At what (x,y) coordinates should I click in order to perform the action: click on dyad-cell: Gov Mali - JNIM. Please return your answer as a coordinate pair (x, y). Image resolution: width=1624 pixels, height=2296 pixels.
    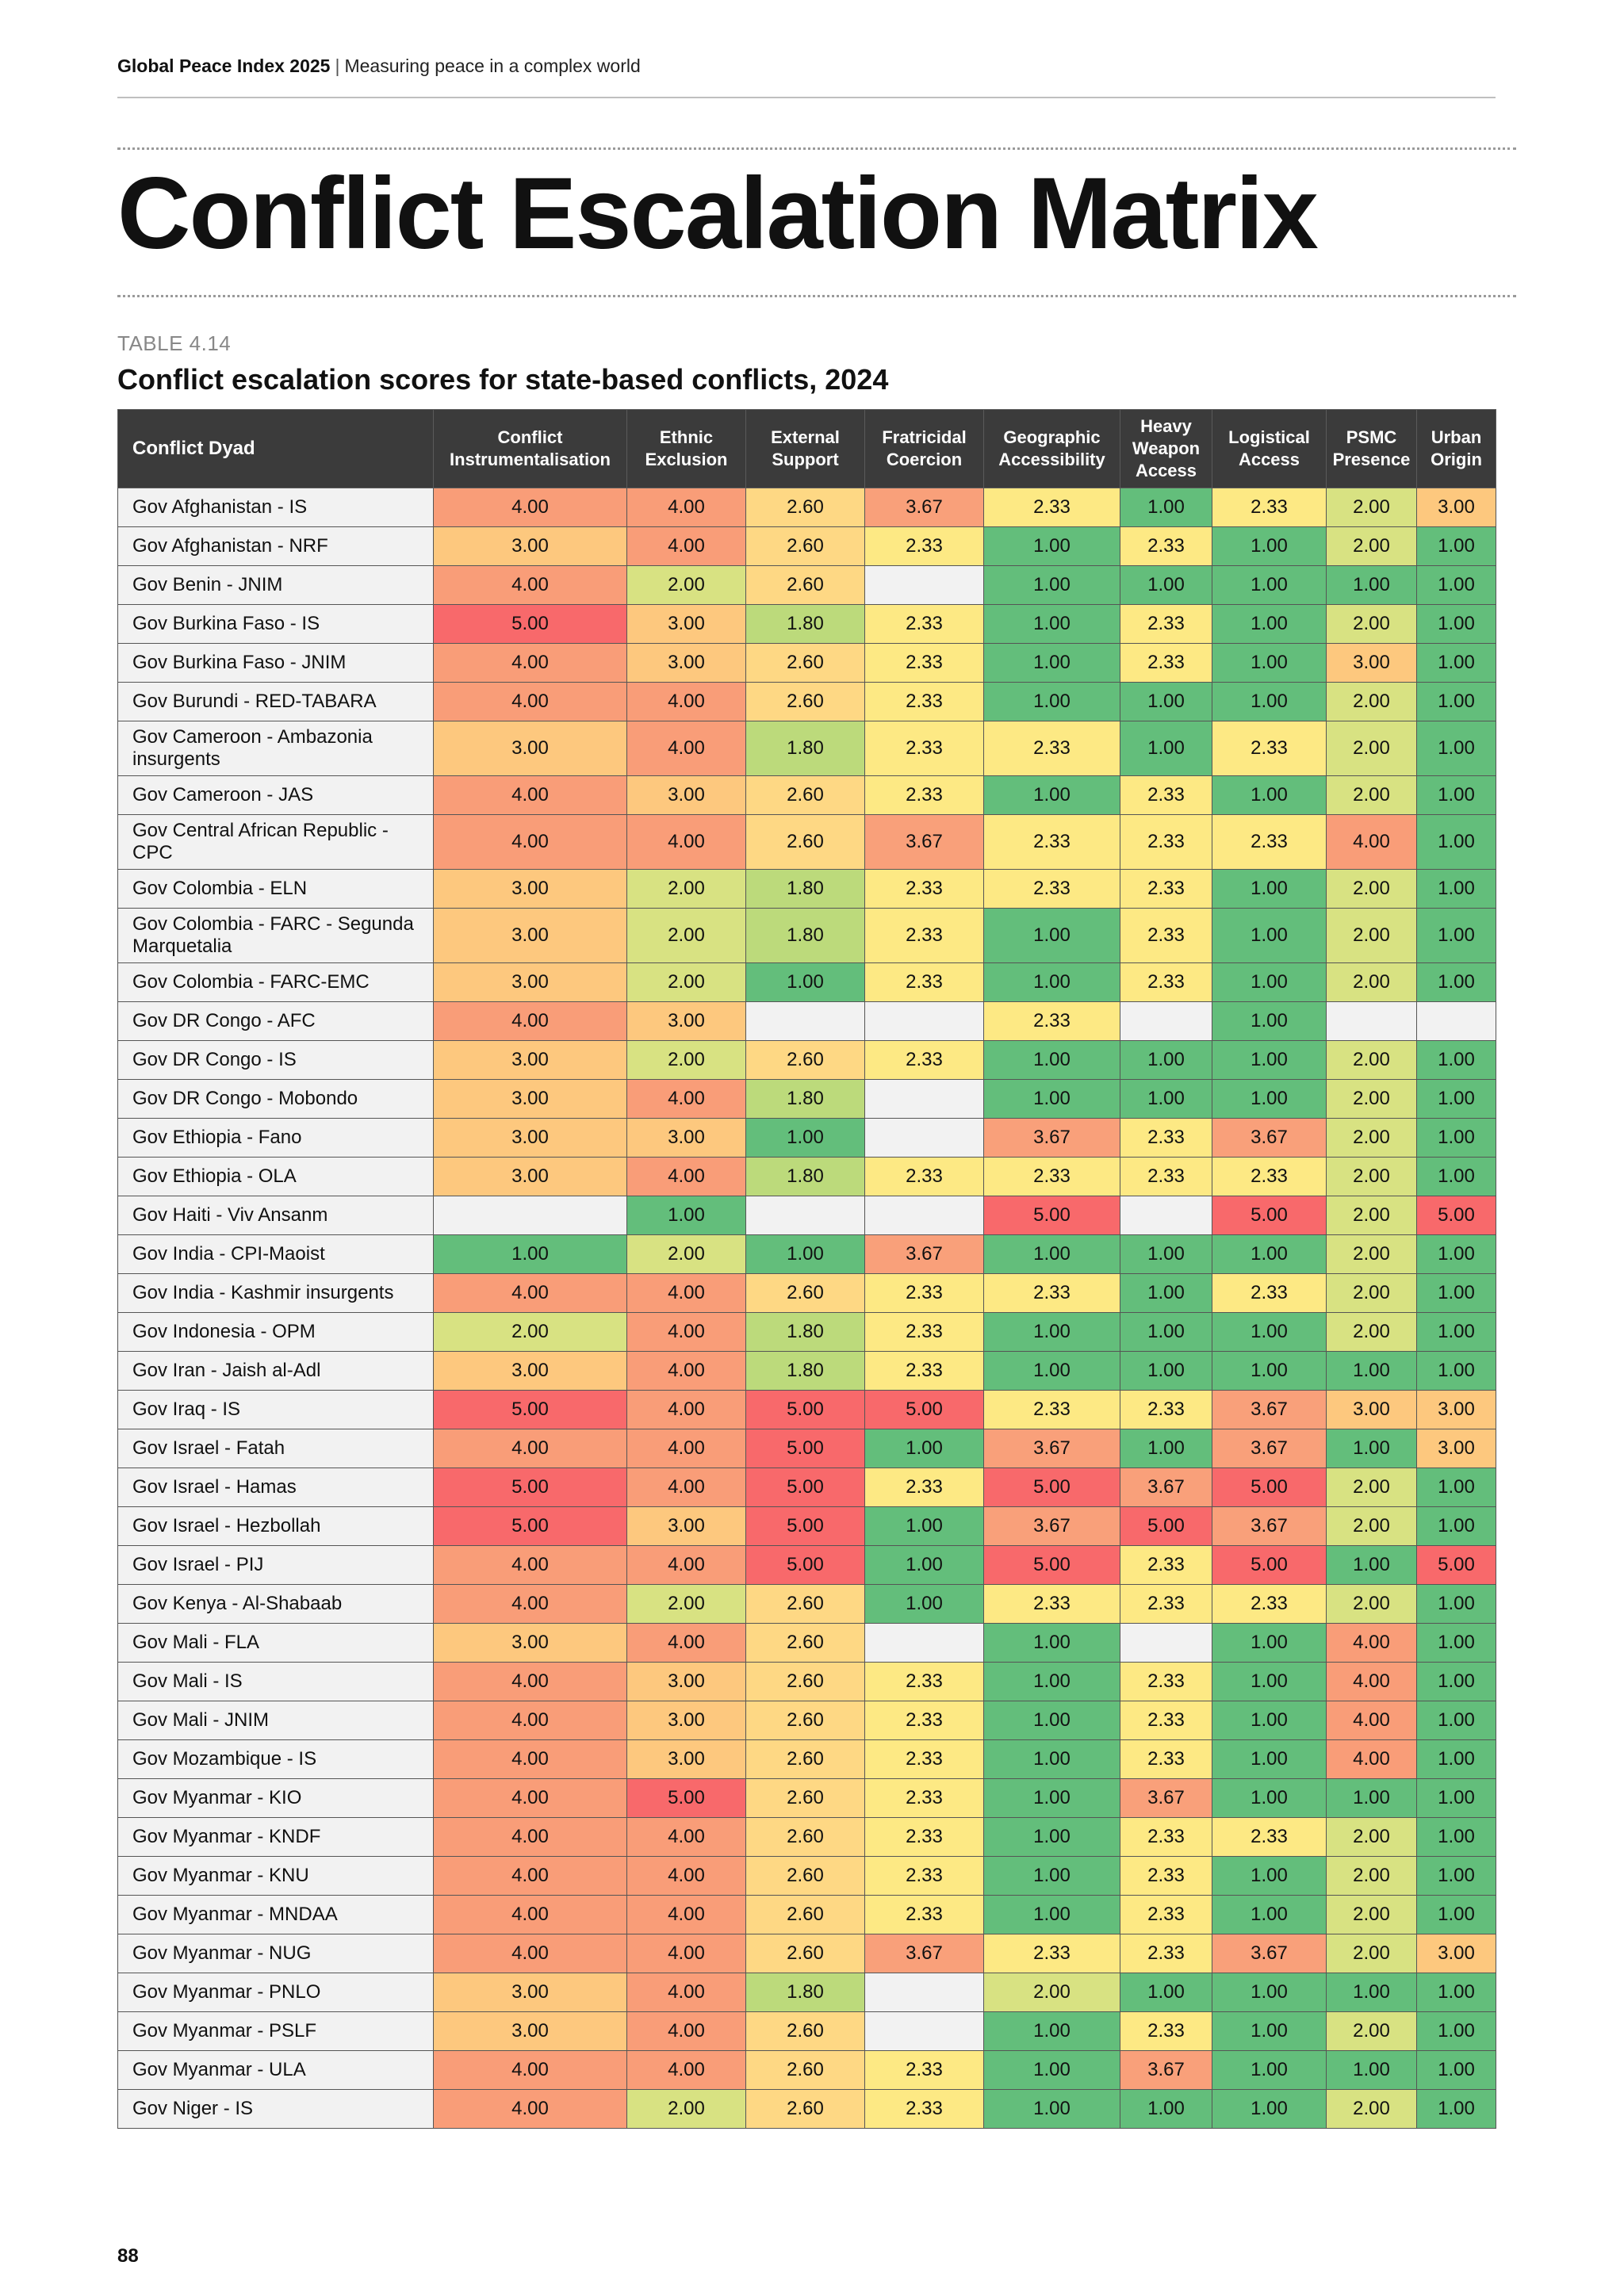
    Looking at the image, I should click on (275, 1721).